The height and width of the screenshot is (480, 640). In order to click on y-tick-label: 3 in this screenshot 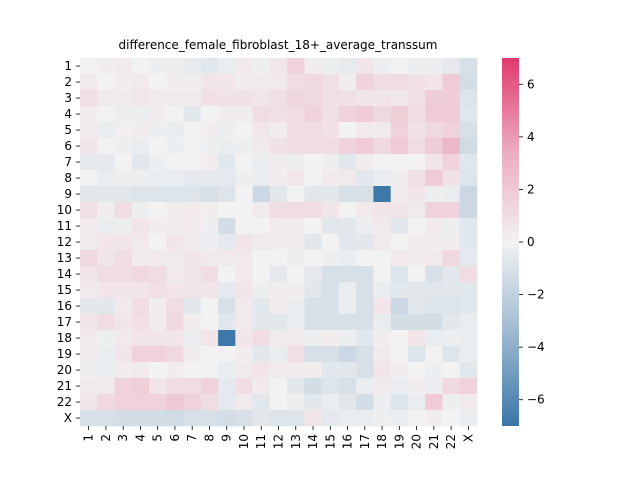, I will do `click(68, 98)`.